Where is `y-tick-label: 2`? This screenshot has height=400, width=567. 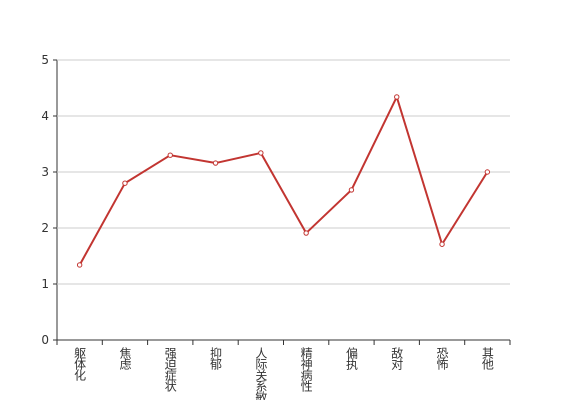 y-tick-label: 2 is located at coordinates (45, 228).